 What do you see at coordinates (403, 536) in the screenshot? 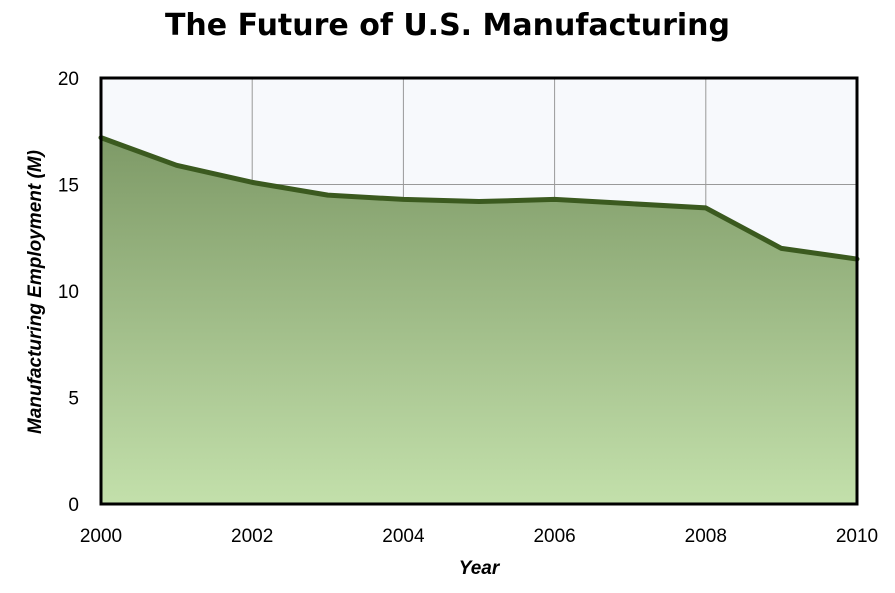
I see `x-tick-label: 2004` at bounding box center [403, 536].